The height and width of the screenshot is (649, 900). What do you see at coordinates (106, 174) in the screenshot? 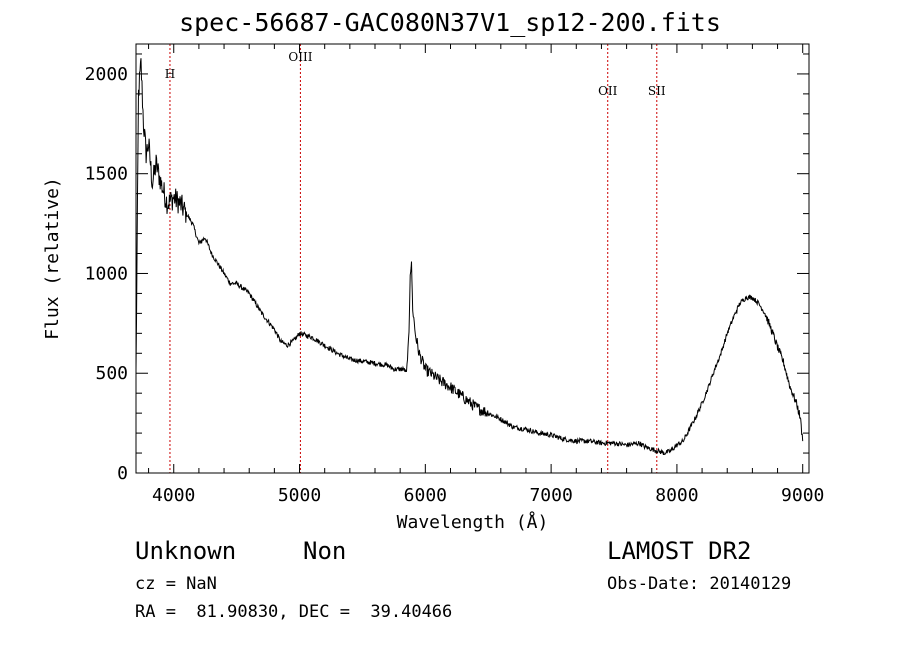
I see `y-tick-label: 1500` at bounding box center [106, 174].